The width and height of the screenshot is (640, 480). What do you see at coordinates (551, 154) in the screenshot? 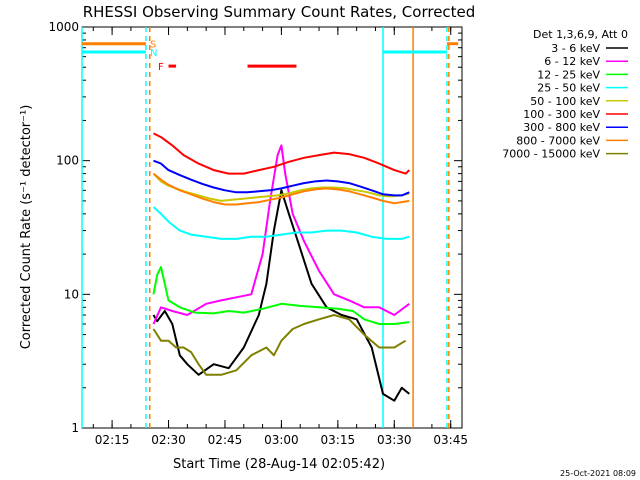
I see `legend-entry-label: 7000 - 15000 keV` at bounding box center [551, 154].